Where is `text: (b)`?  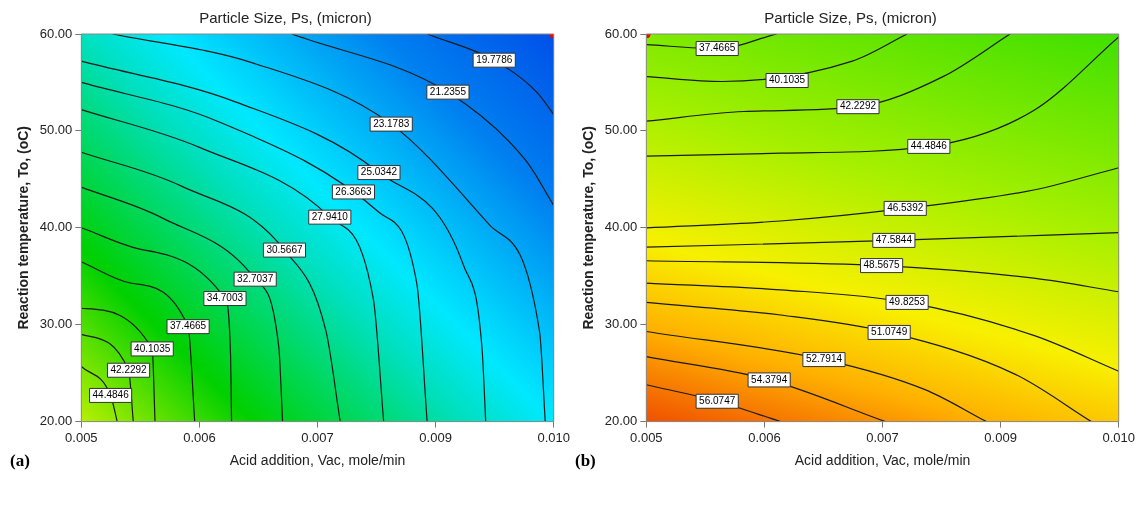 text: (b) is located at coordinates (585, 460).